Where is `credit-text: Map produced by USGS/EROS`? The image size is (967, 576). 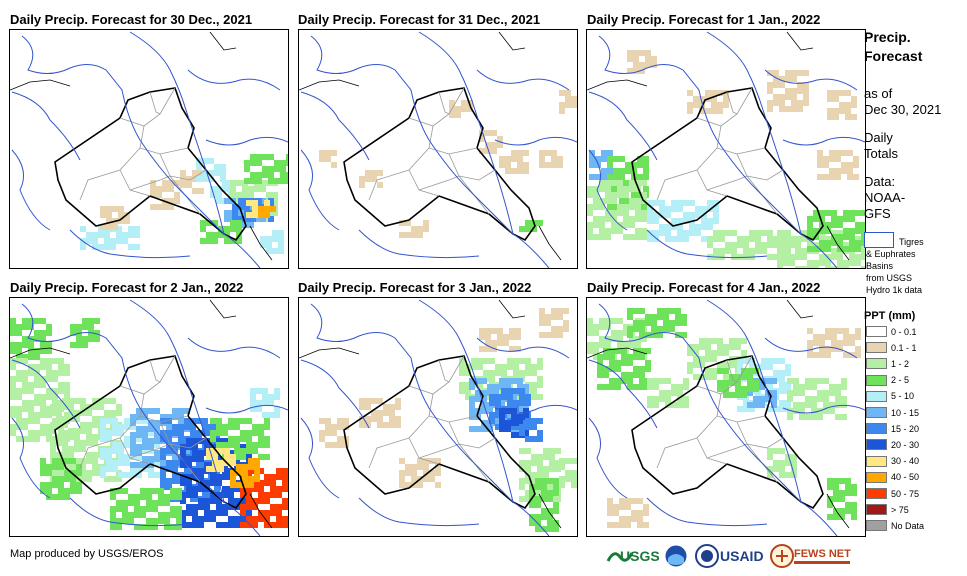 credit-text: Map produced by USGS/EROS is located at coordinates (87, 554).